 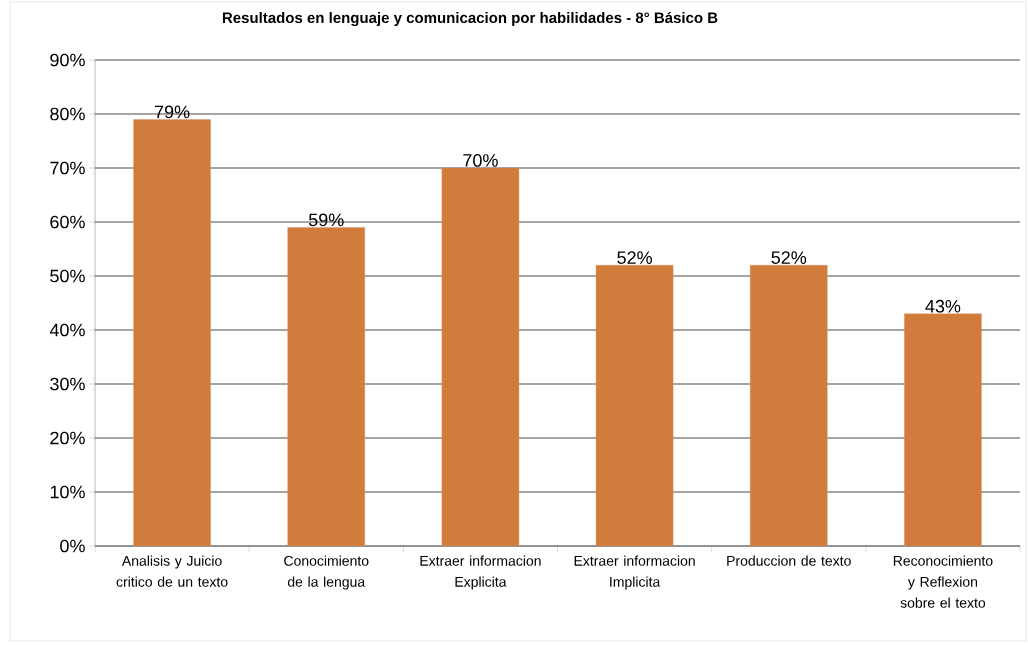 What do you see at coordinates (943, 306) in the screenshot?
I see `data-label: 43%` at bounding box center [943, 306].